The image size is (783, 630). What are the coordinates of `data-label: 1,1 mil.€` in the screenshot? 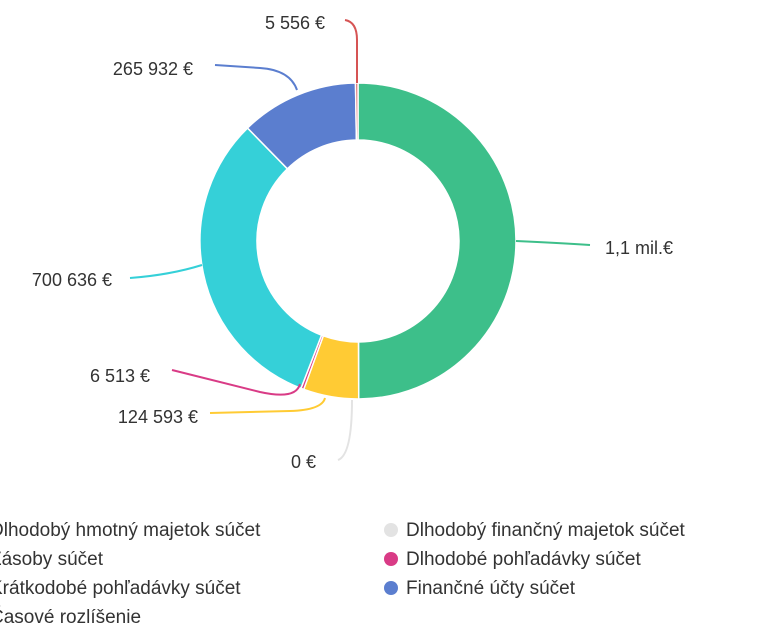 It's located at (639, 248).